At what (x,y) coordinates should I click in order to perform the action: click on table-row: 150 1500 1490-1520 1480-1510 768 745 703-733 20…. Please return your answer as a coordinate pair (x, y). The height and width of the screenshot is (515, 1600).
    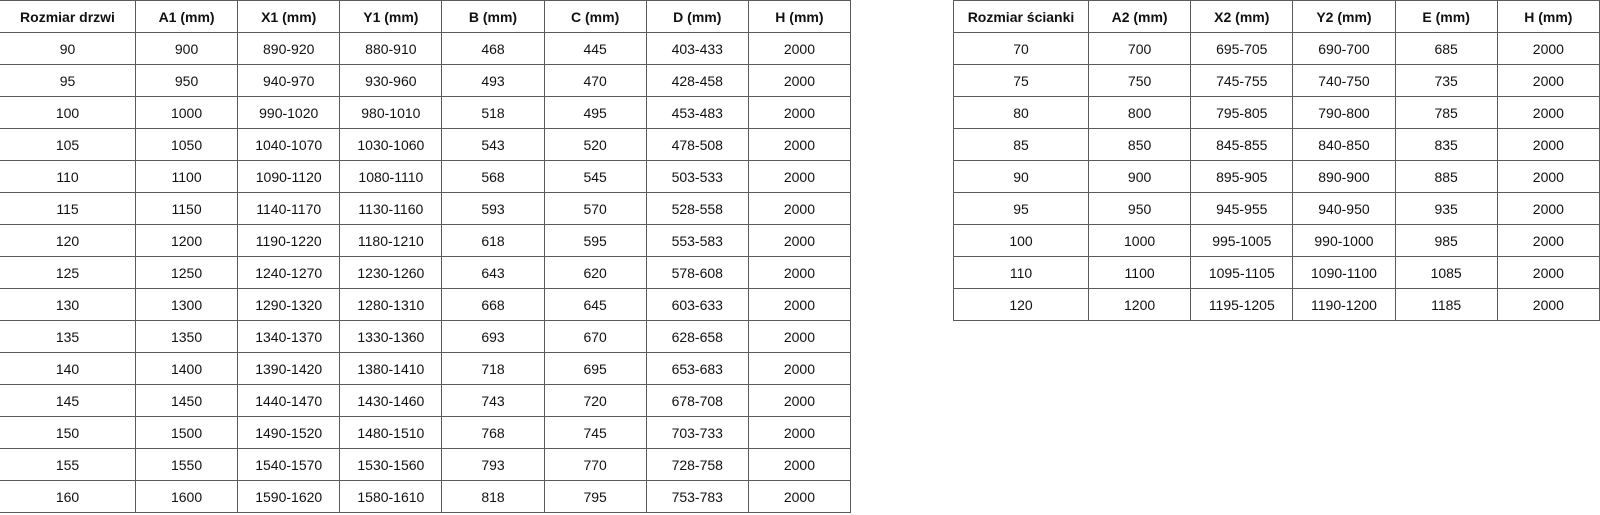
    Looking at the image, I should click on (426, 432).